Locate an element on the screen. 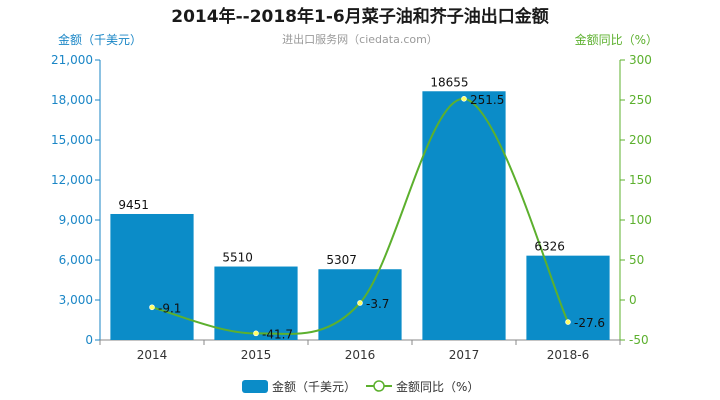 The image size is (720, 400). line-value-label: -41.7 is located at coordinates (277, 334).